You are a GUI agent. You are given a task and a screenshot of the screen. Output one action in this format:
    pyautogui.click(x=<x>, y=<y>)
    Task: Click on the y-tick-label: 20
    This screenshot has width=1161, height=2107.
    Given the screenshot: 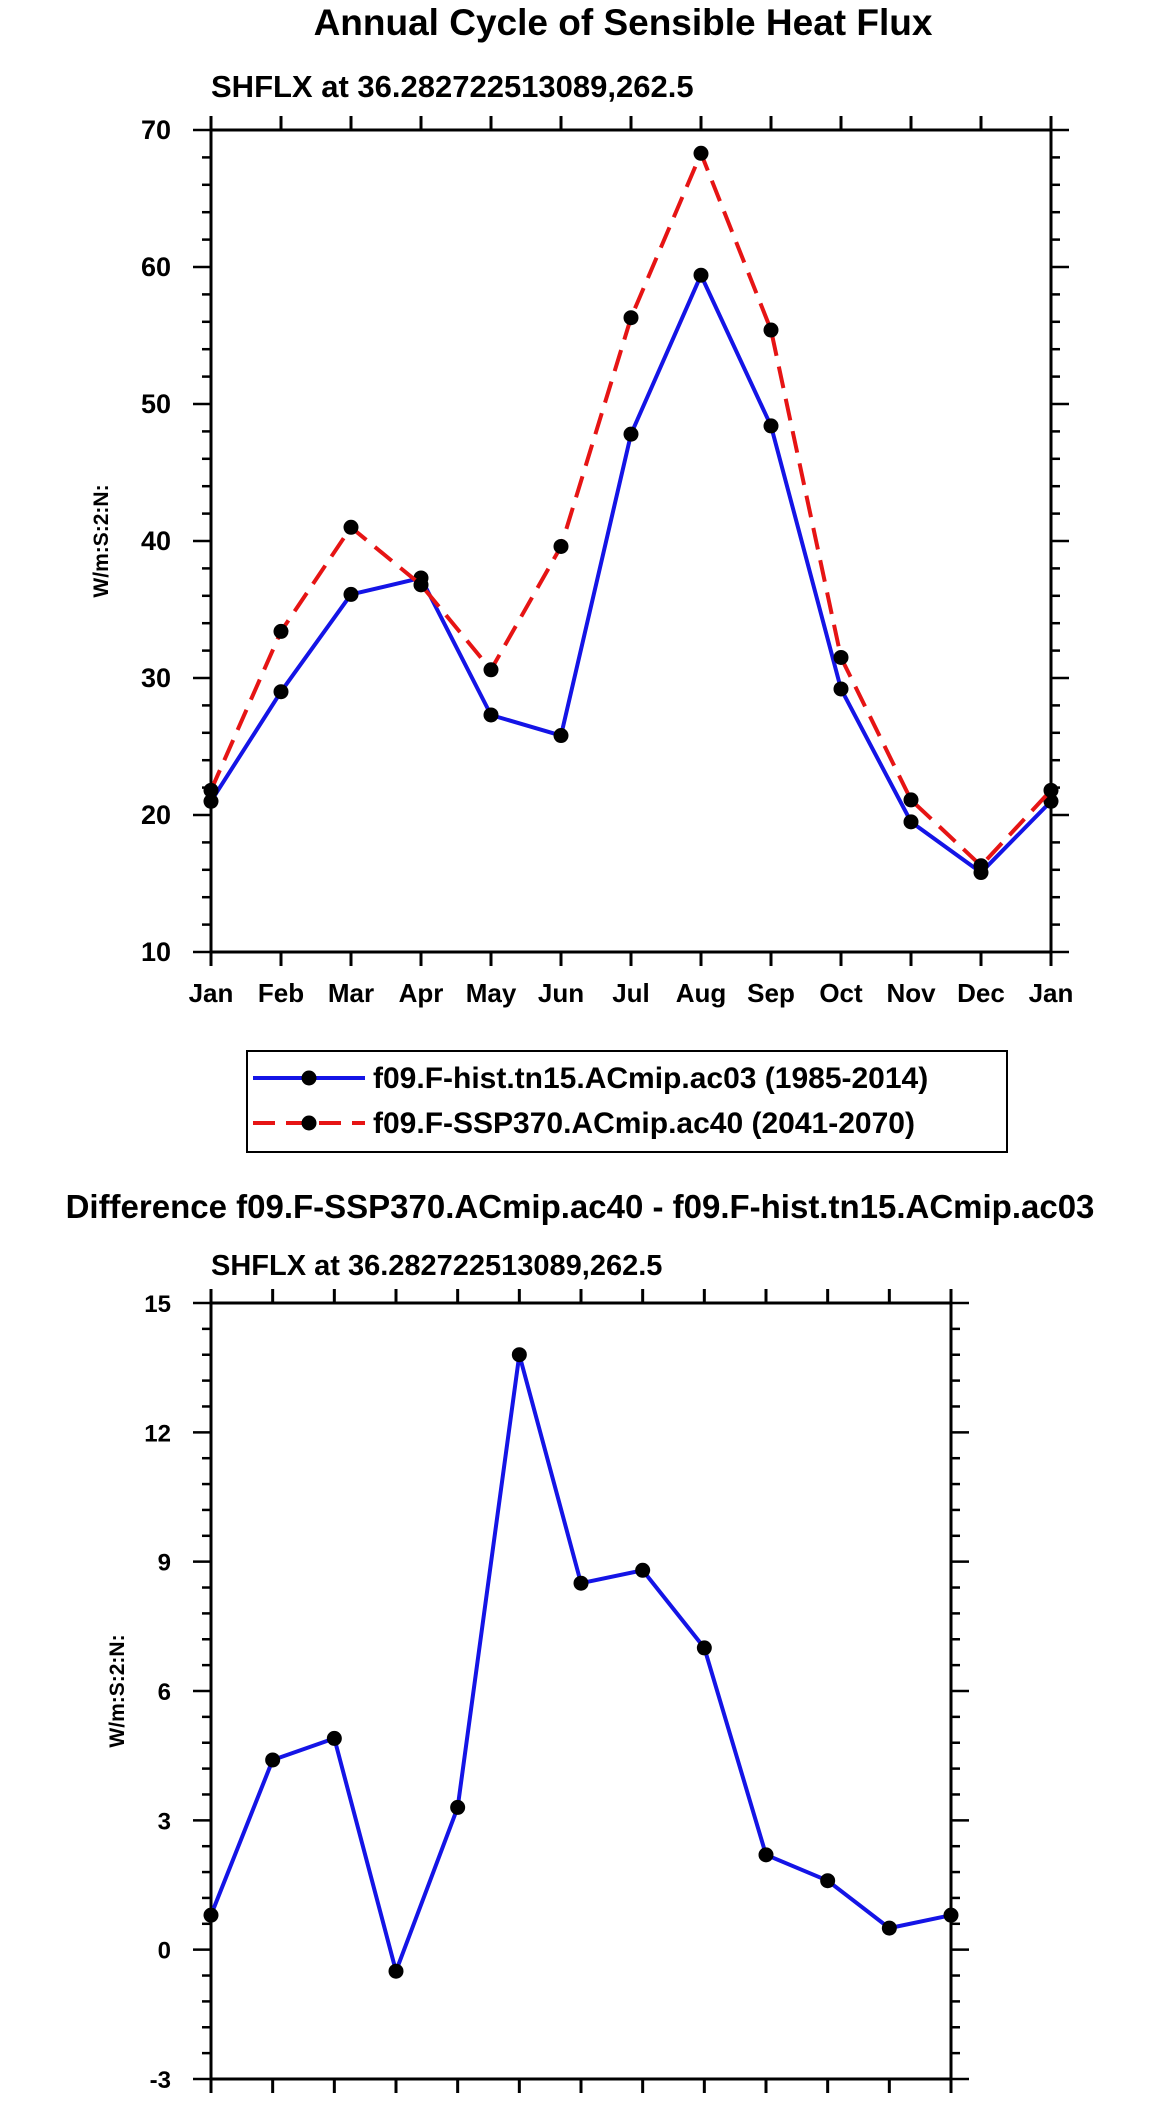 What is the action you would take?
    pyautogui.click(x=156, y=815)
    